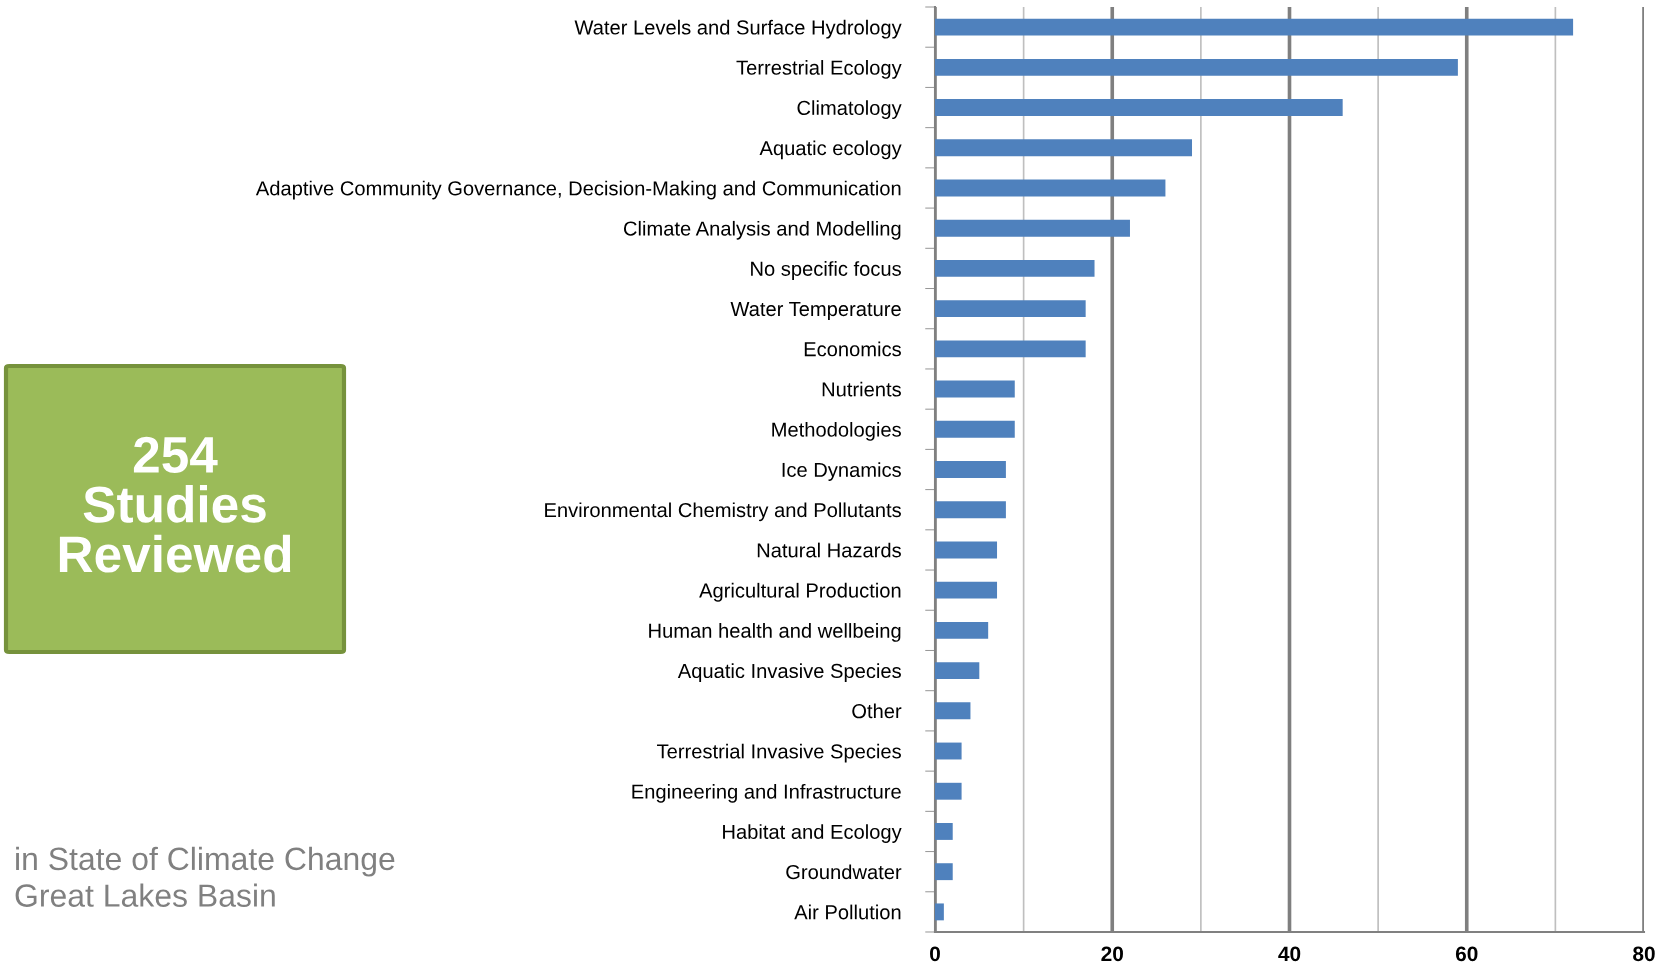  What do you see at coordinates (205, 876) in the screenshot?
I see `text: in State of Climate Change Great Lakes Basin` at bounding box center [205, 876].